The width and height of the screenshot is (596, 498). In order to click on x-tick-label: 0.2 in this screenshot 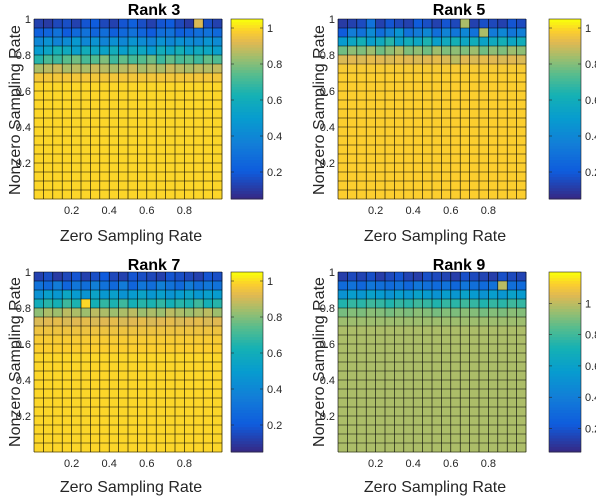, I will do `click(71, 464)`.